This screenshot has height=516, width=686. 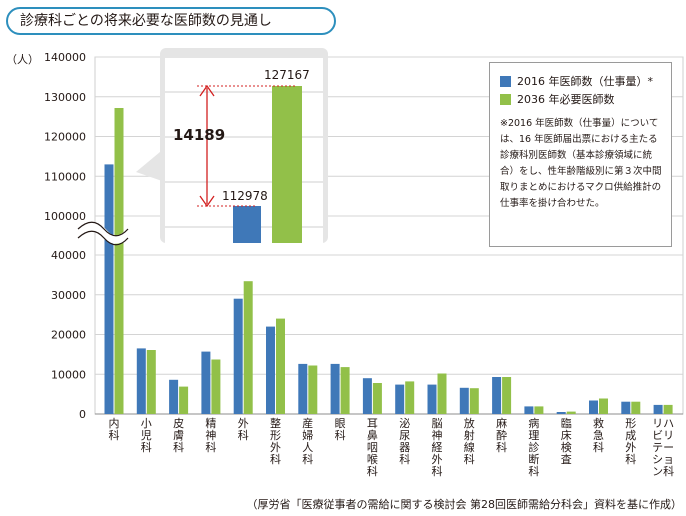 What do you see at coordinates (505, 81) in the screenshot?
I see `legend-swatch-2016` at bounding box center [505, 81].